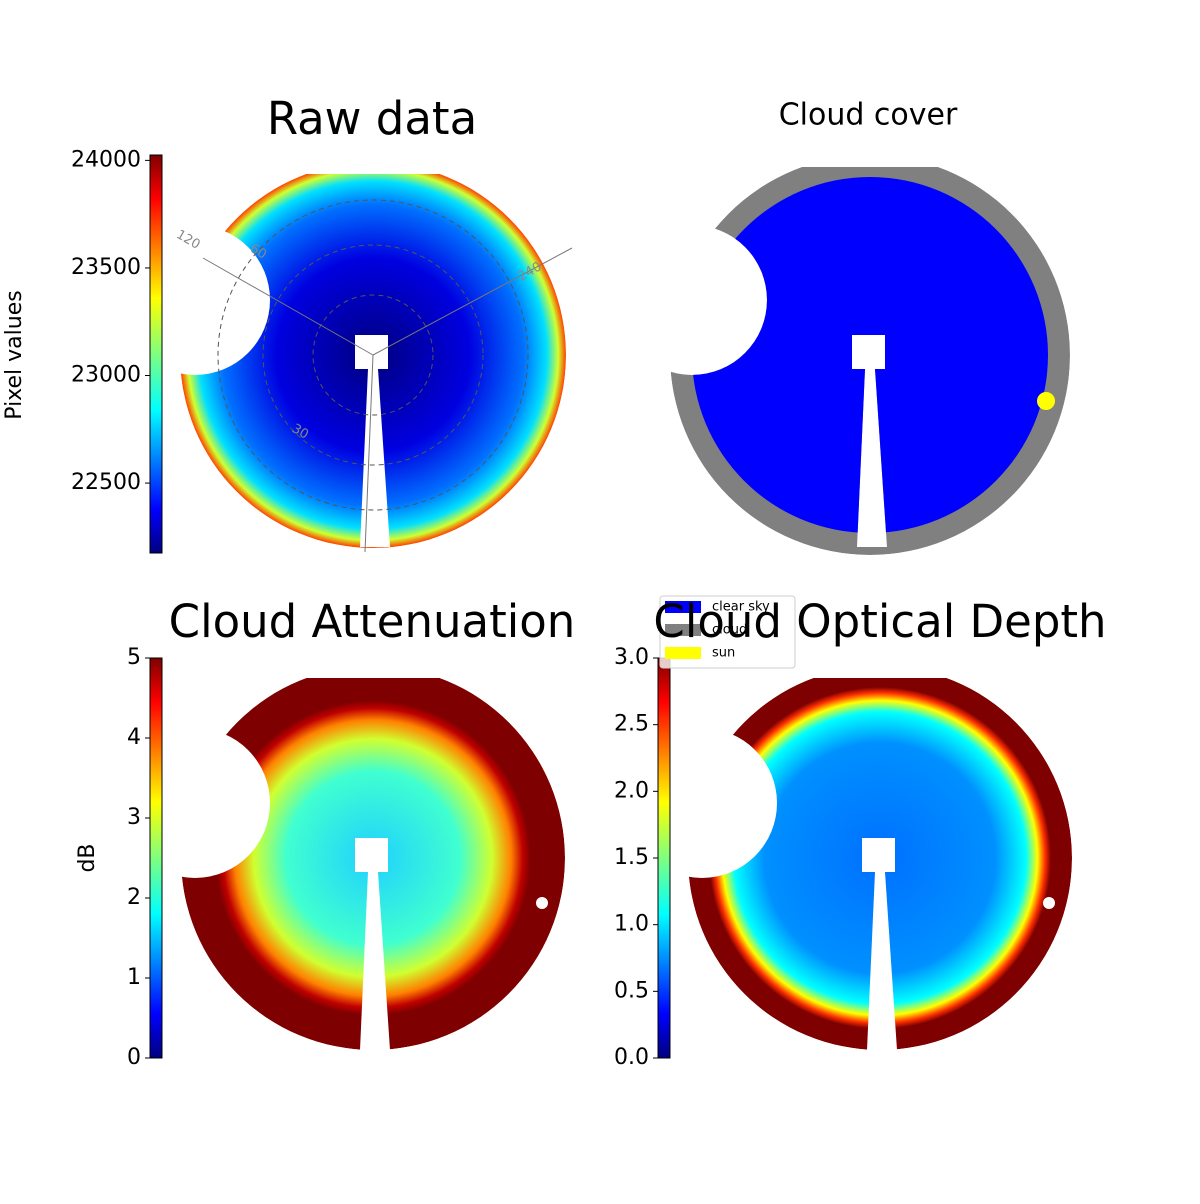  Describe the element at coordinates (87, 857) in the screenshot. I see `colorbar-label: dB` at that location.